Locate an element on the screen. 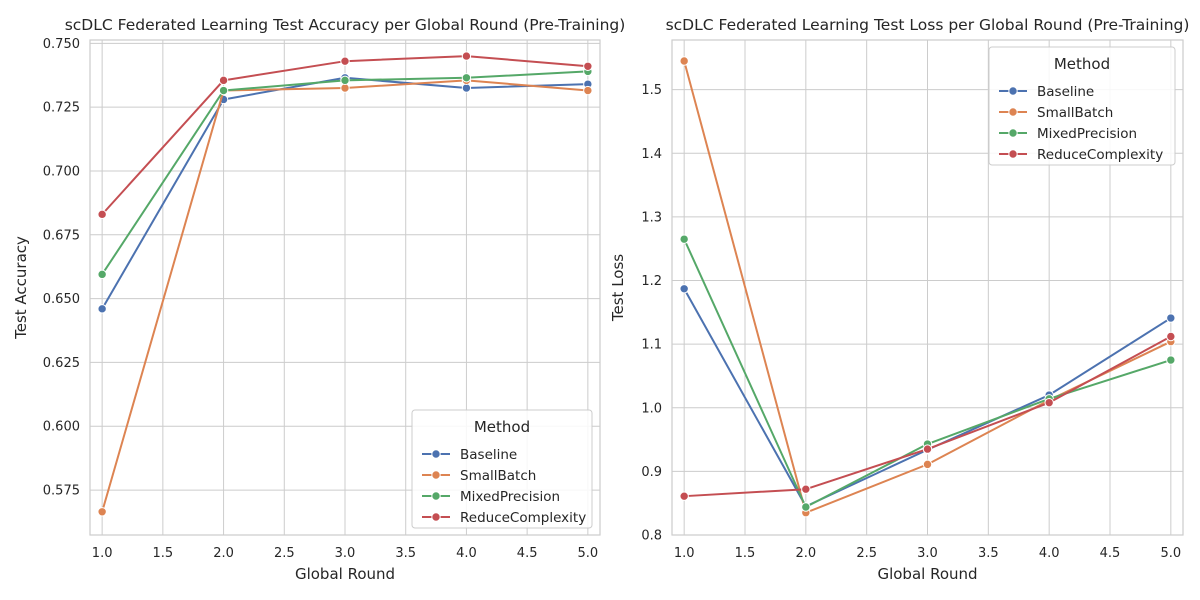 The height and width of the screenshot is (600, 1200). y-tick-label: 0.8 is located at coordinates (651, 536).